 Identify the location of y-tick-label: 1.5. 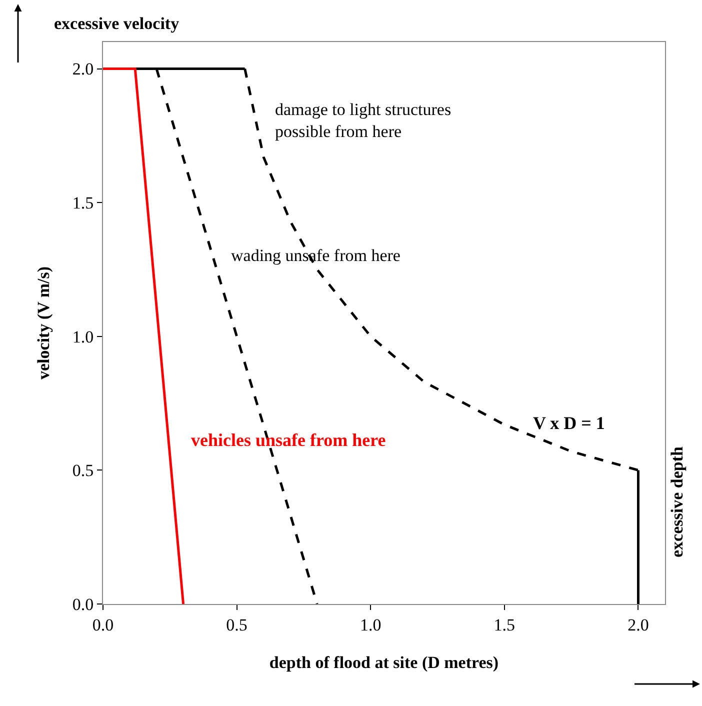
(83, 203).